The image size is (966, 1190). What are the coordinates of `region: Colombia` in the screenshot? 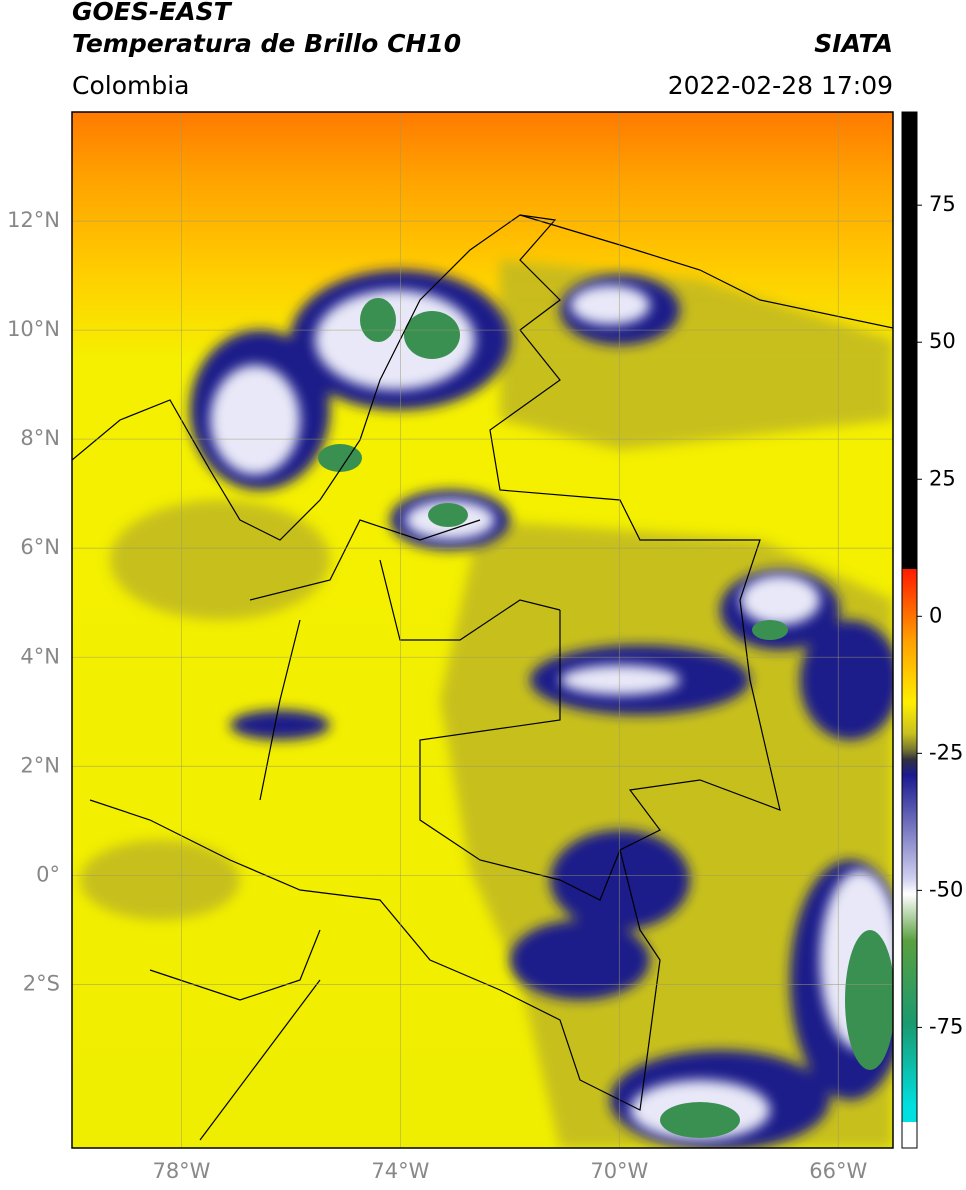 It's located at (130, 85).